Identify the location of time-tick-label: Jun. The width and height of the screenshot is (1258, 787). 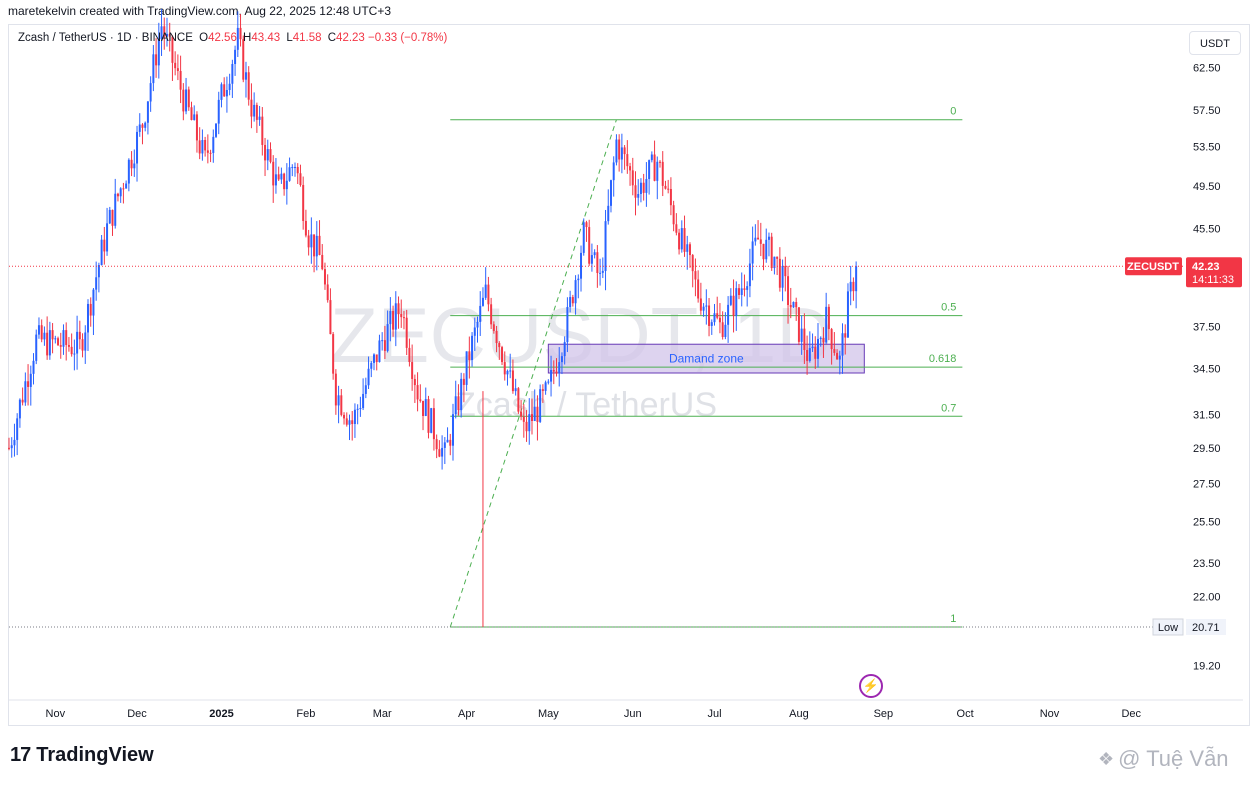
(633, 714).